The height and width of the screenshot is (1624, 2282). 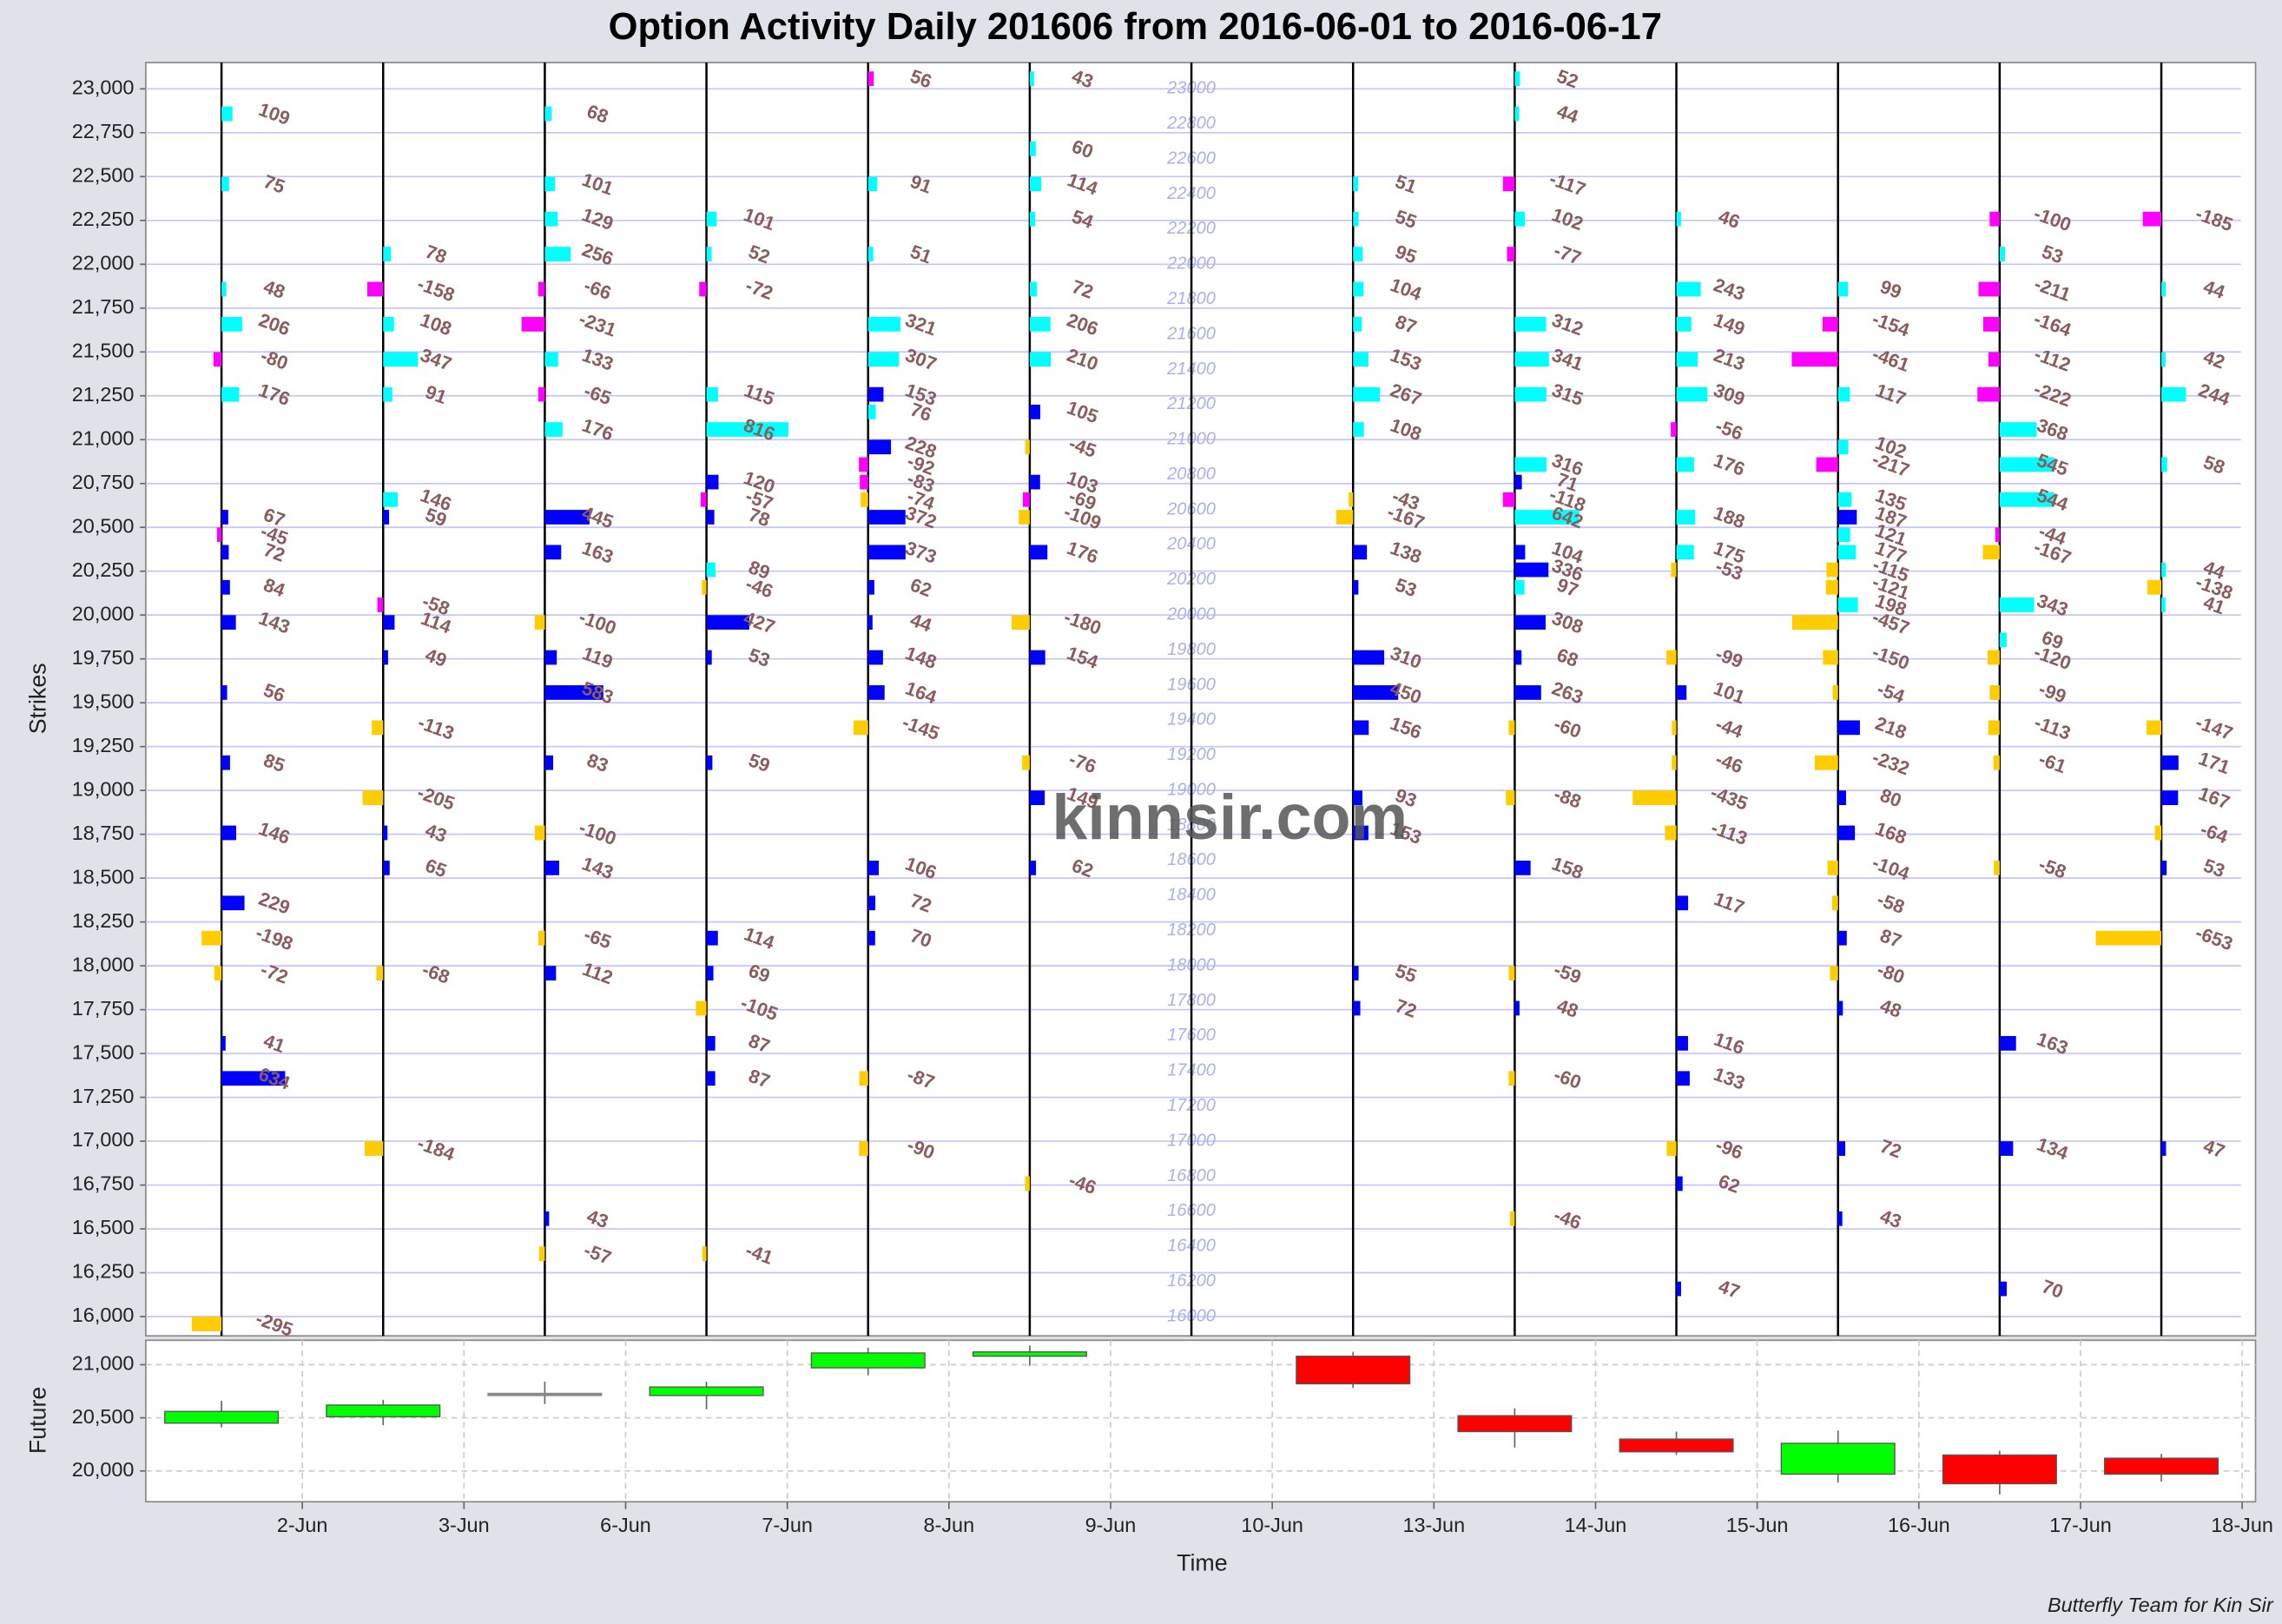 What do you see at coordinates (464, 1525) in the screenshot?
I see `x-tick-label: 3-Jun` at bounding box center [464, 1525].